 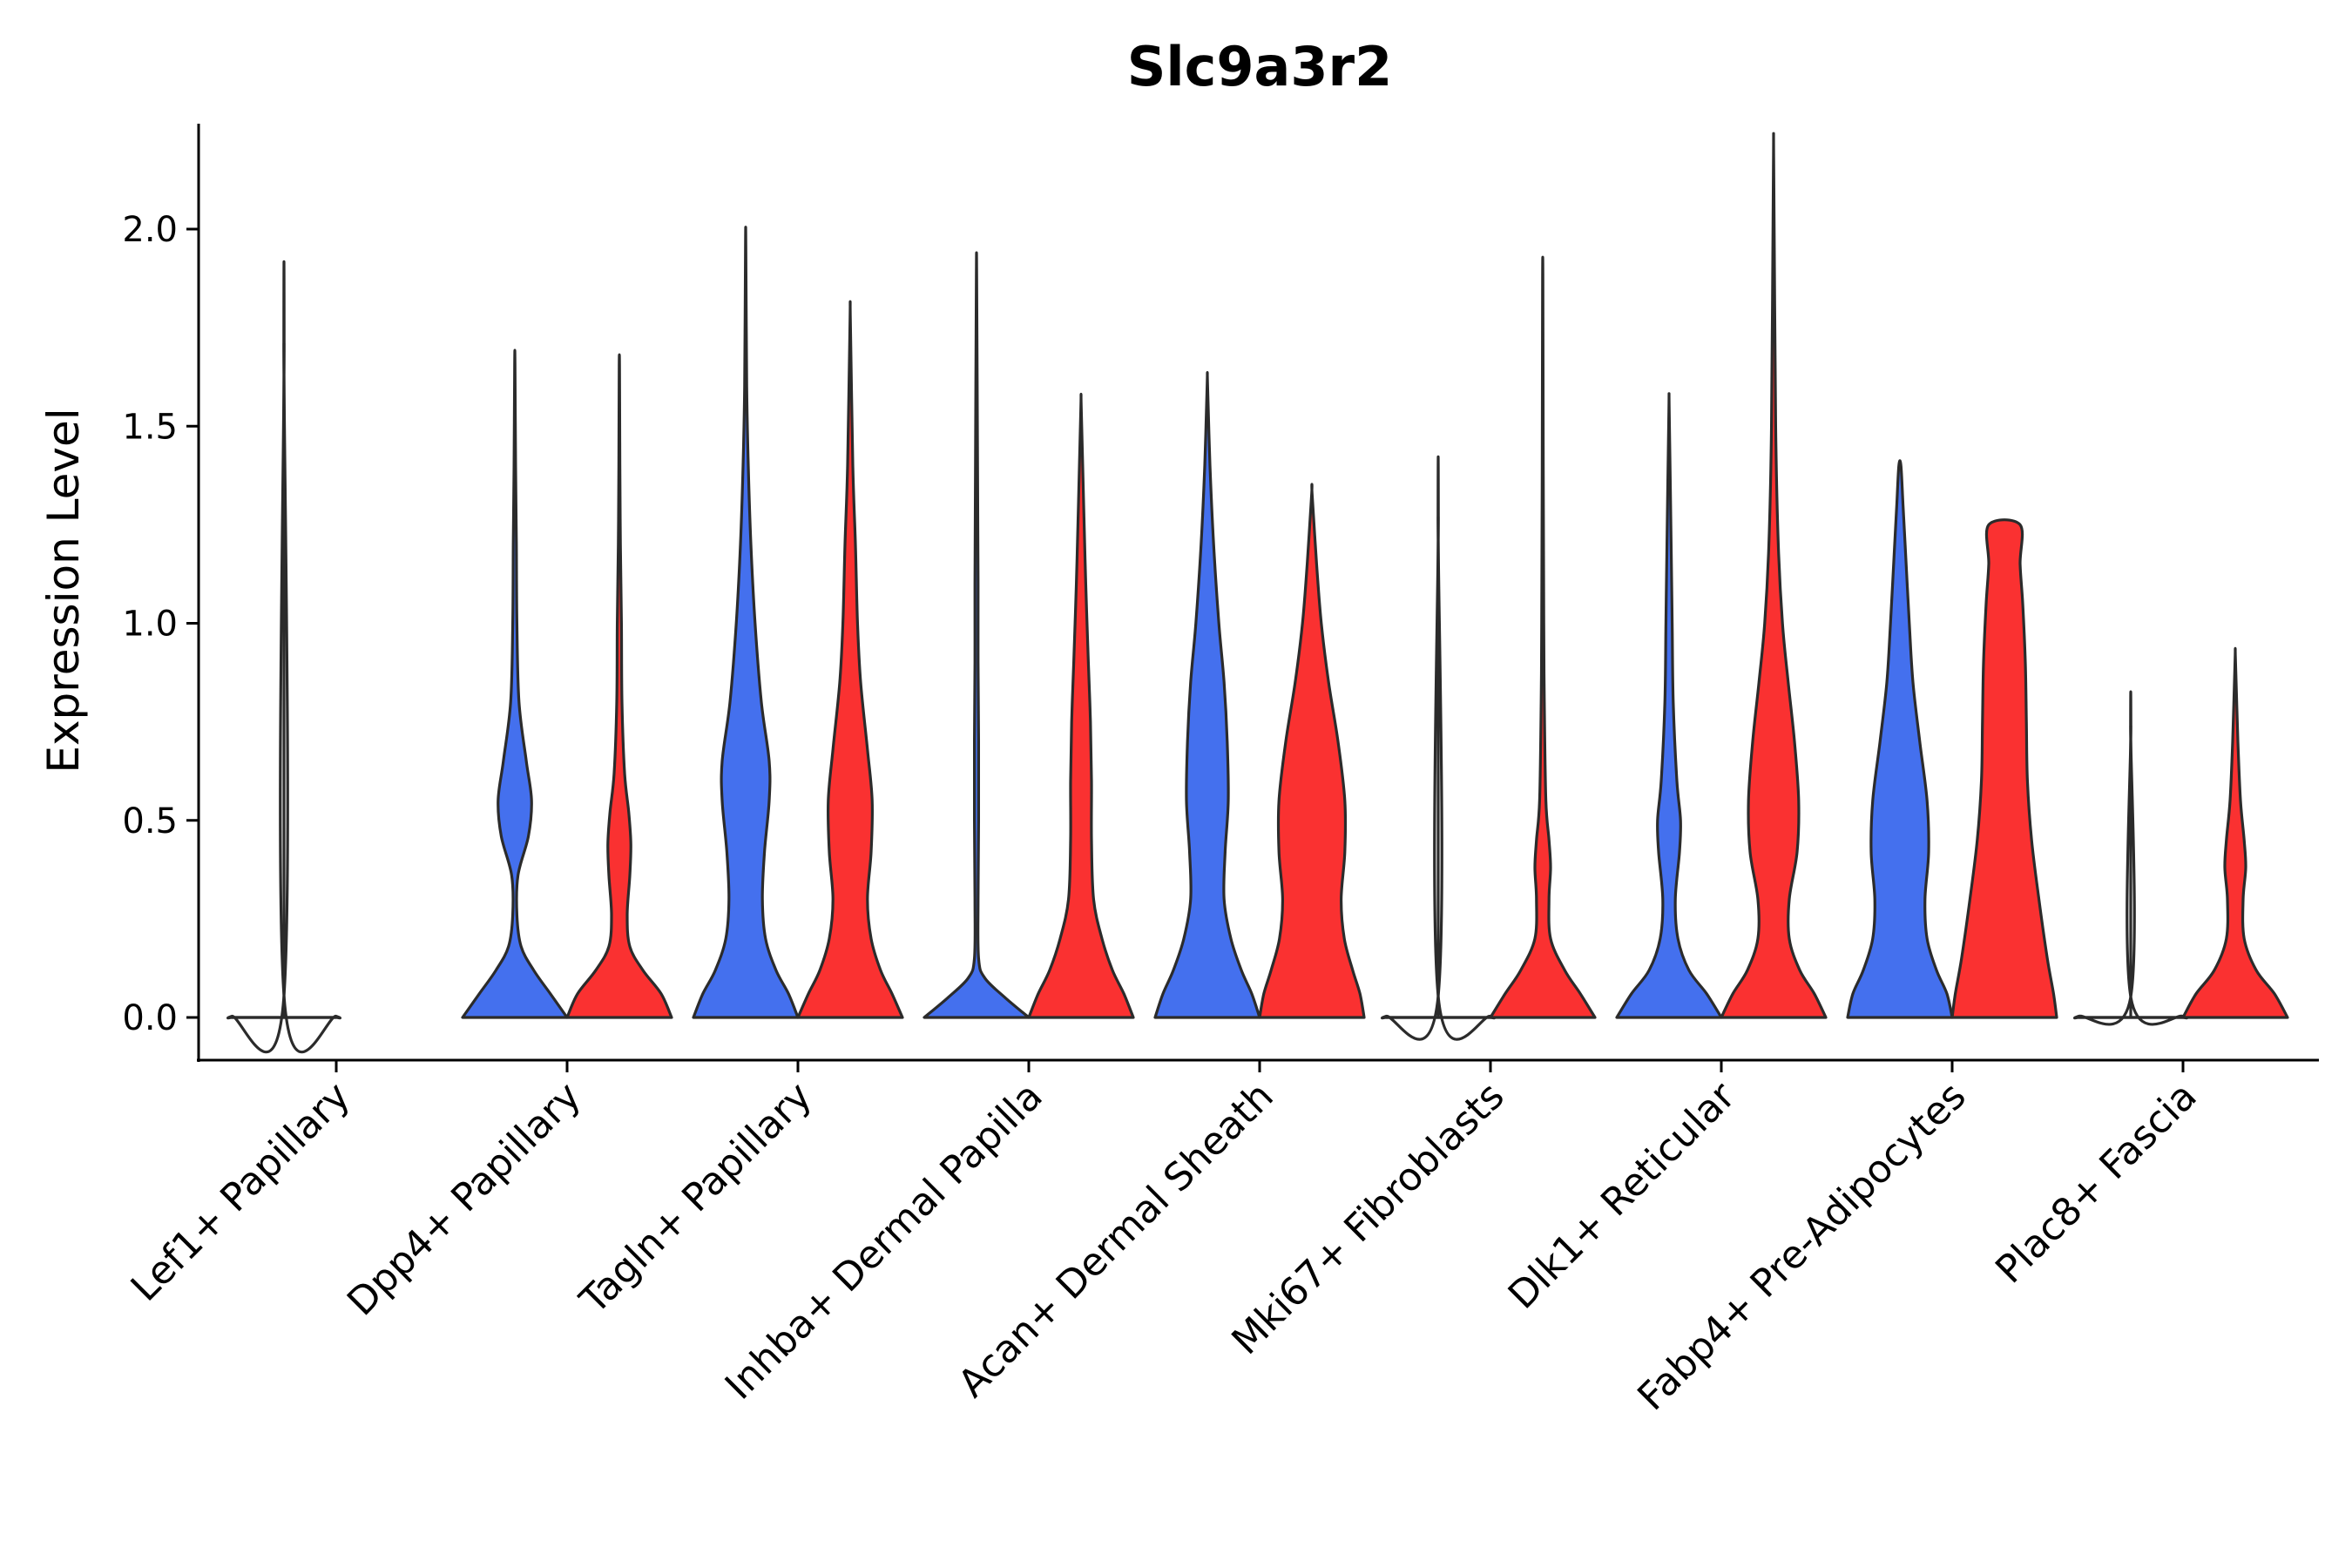 I want to click on y-tick-label: 0.0, so click(x=150, y=1018).